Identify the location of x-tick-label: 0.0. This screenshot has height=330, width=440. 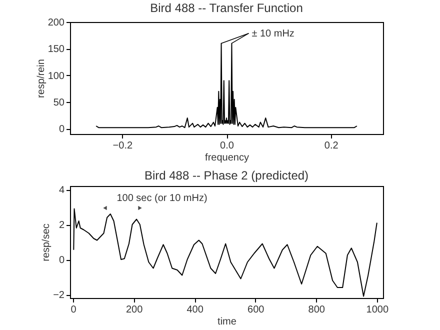
(227, 146).